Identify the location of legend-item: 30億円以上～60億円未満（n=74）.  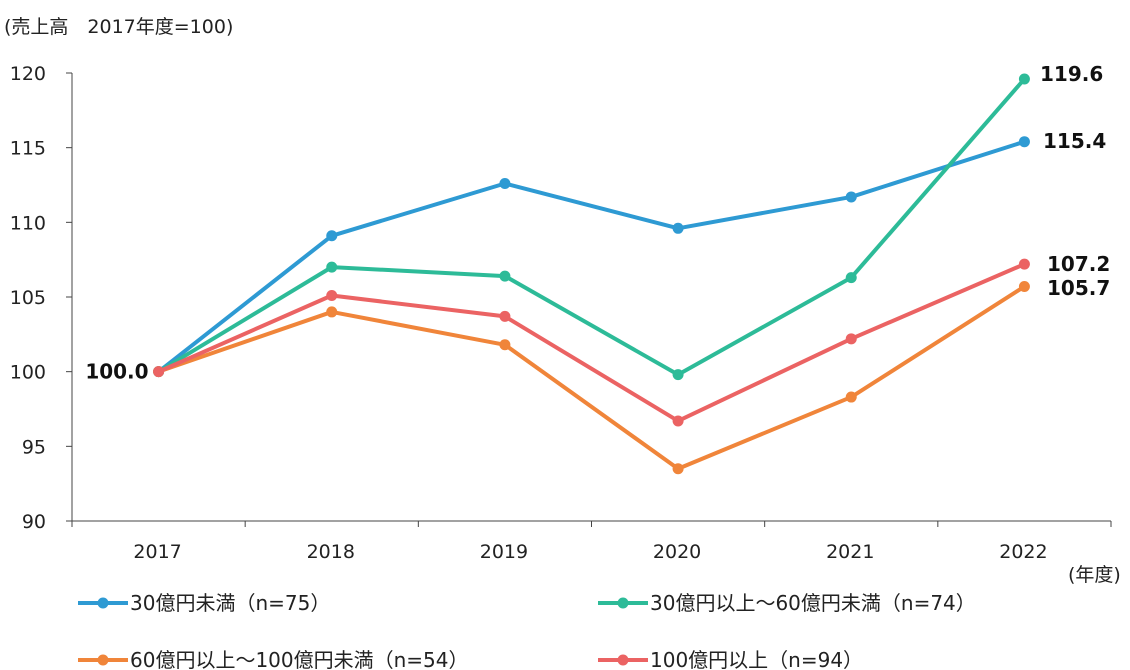
(787, 603).